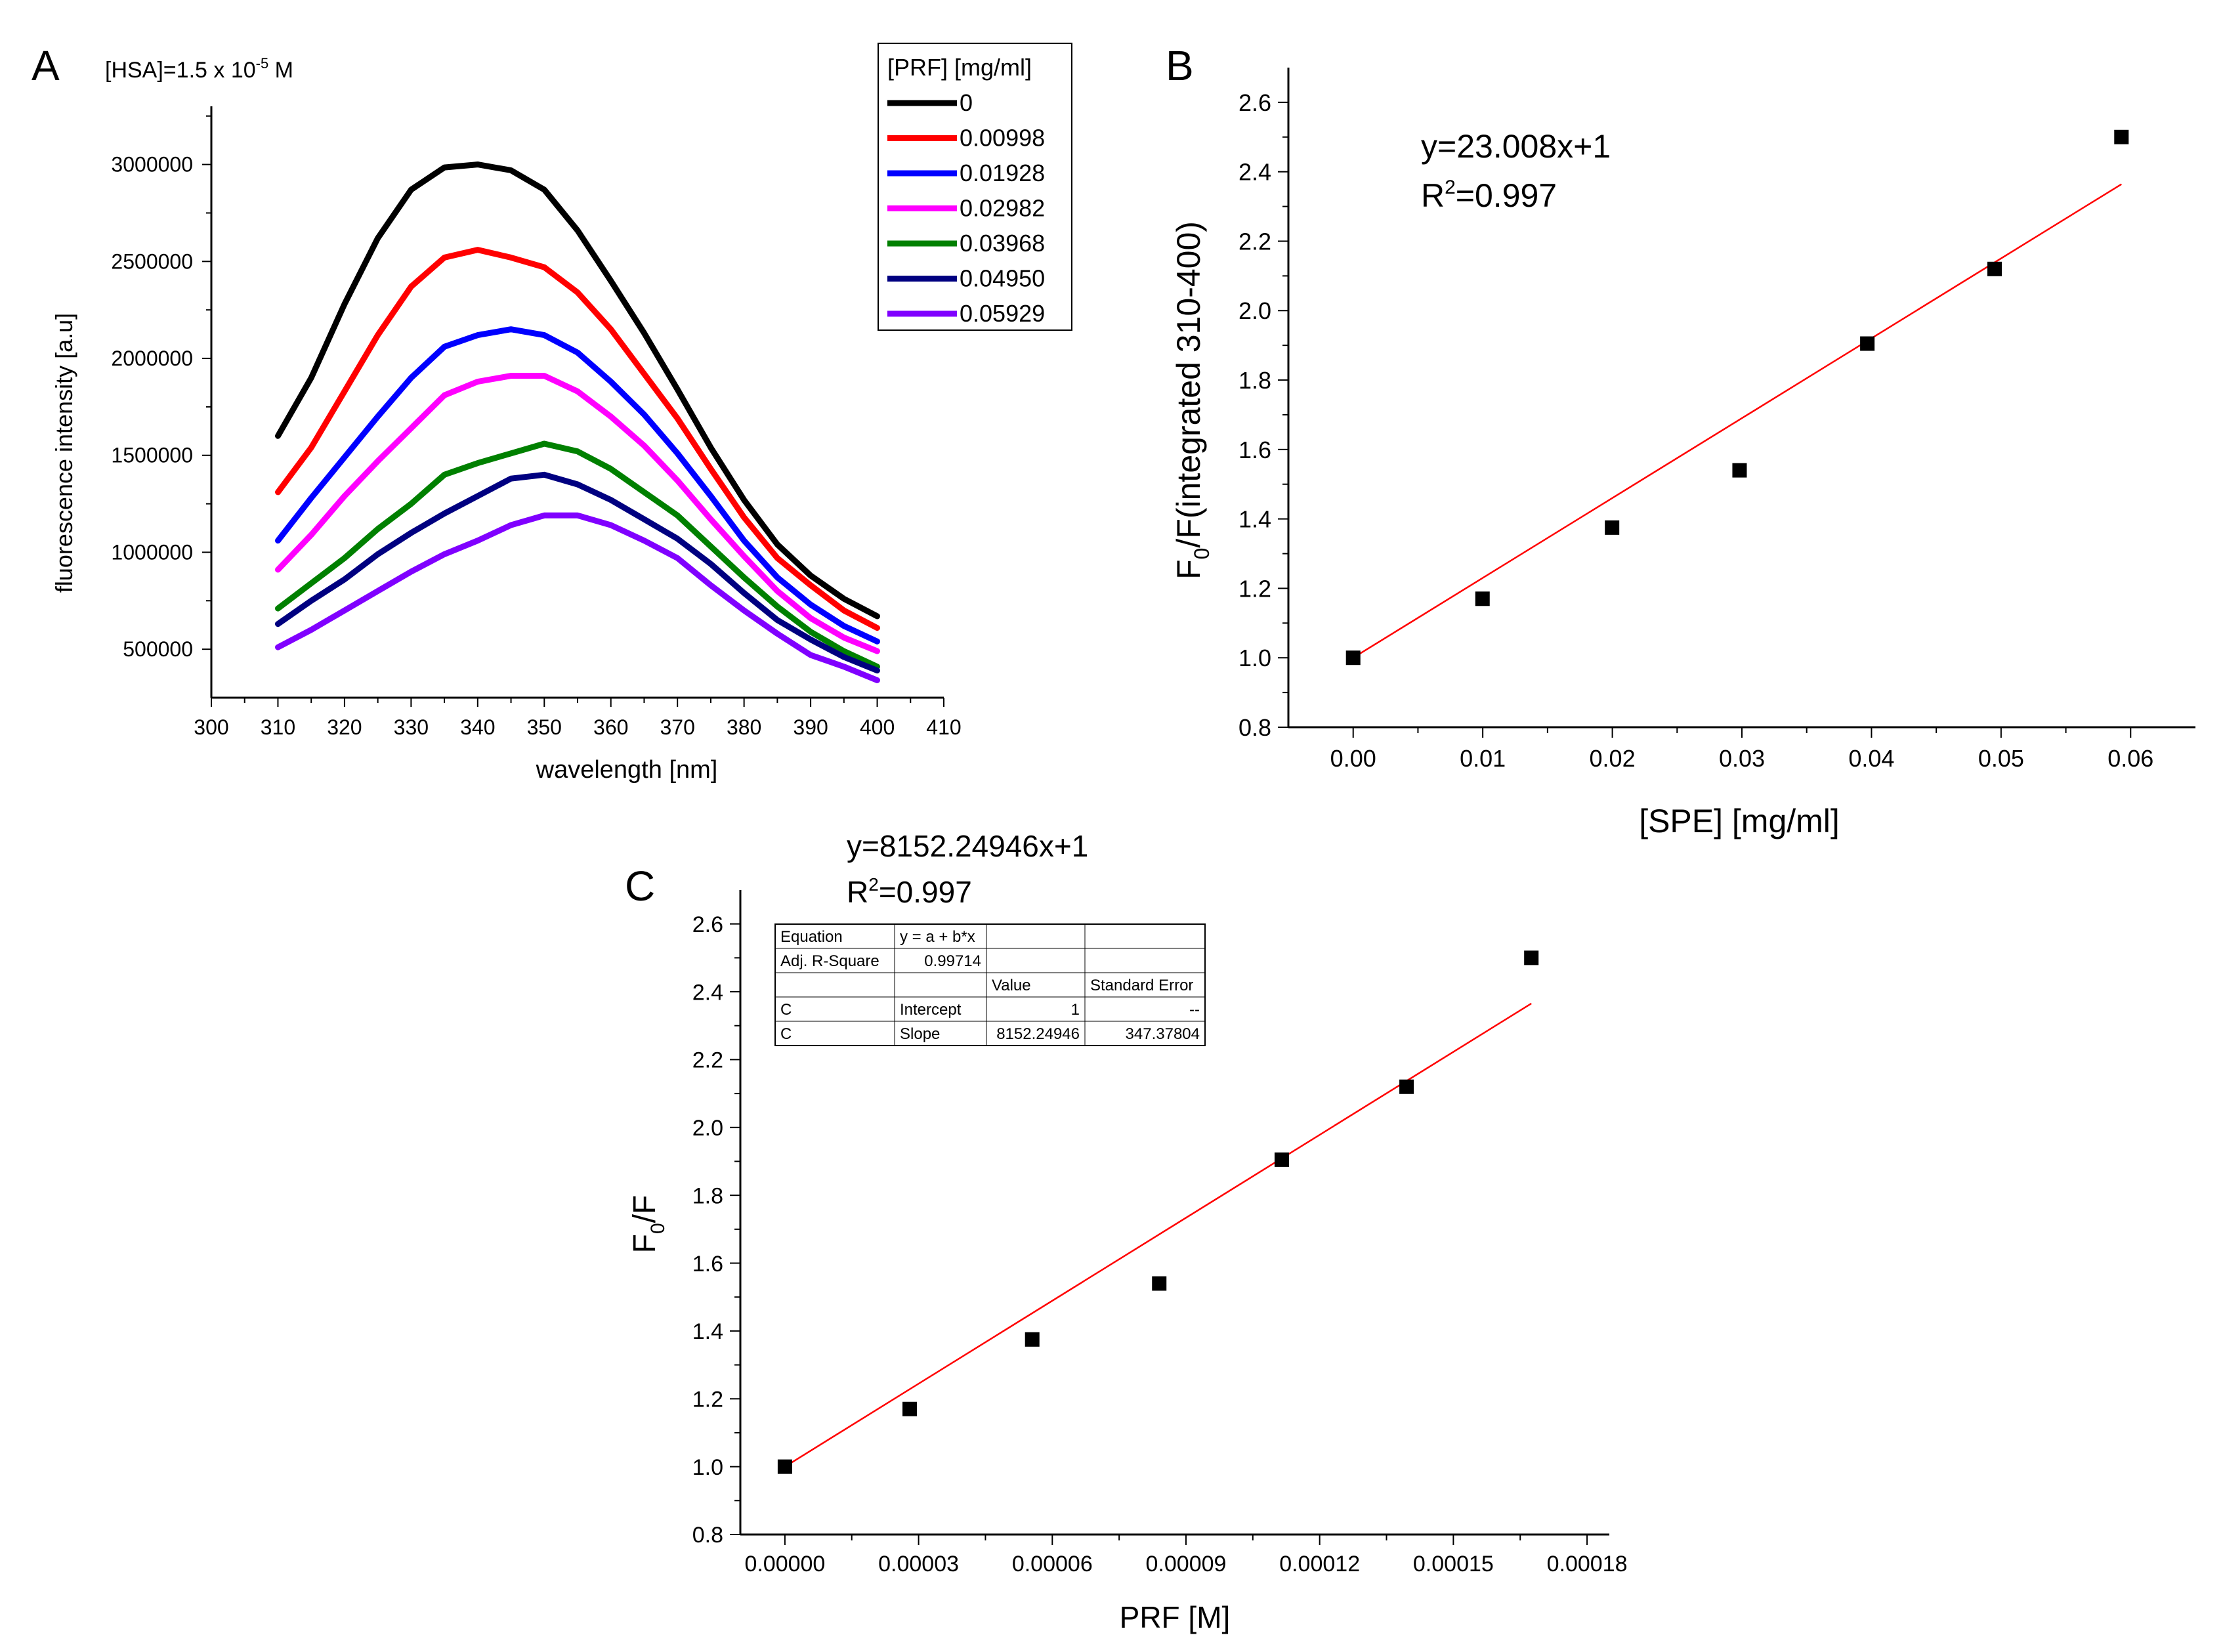 The image size is (2223, 1652). What do you see at coordinates (918, 1564) in the screenshot?
I see `x-tick-label: 0.00003` at bounding box center [918, 1564].